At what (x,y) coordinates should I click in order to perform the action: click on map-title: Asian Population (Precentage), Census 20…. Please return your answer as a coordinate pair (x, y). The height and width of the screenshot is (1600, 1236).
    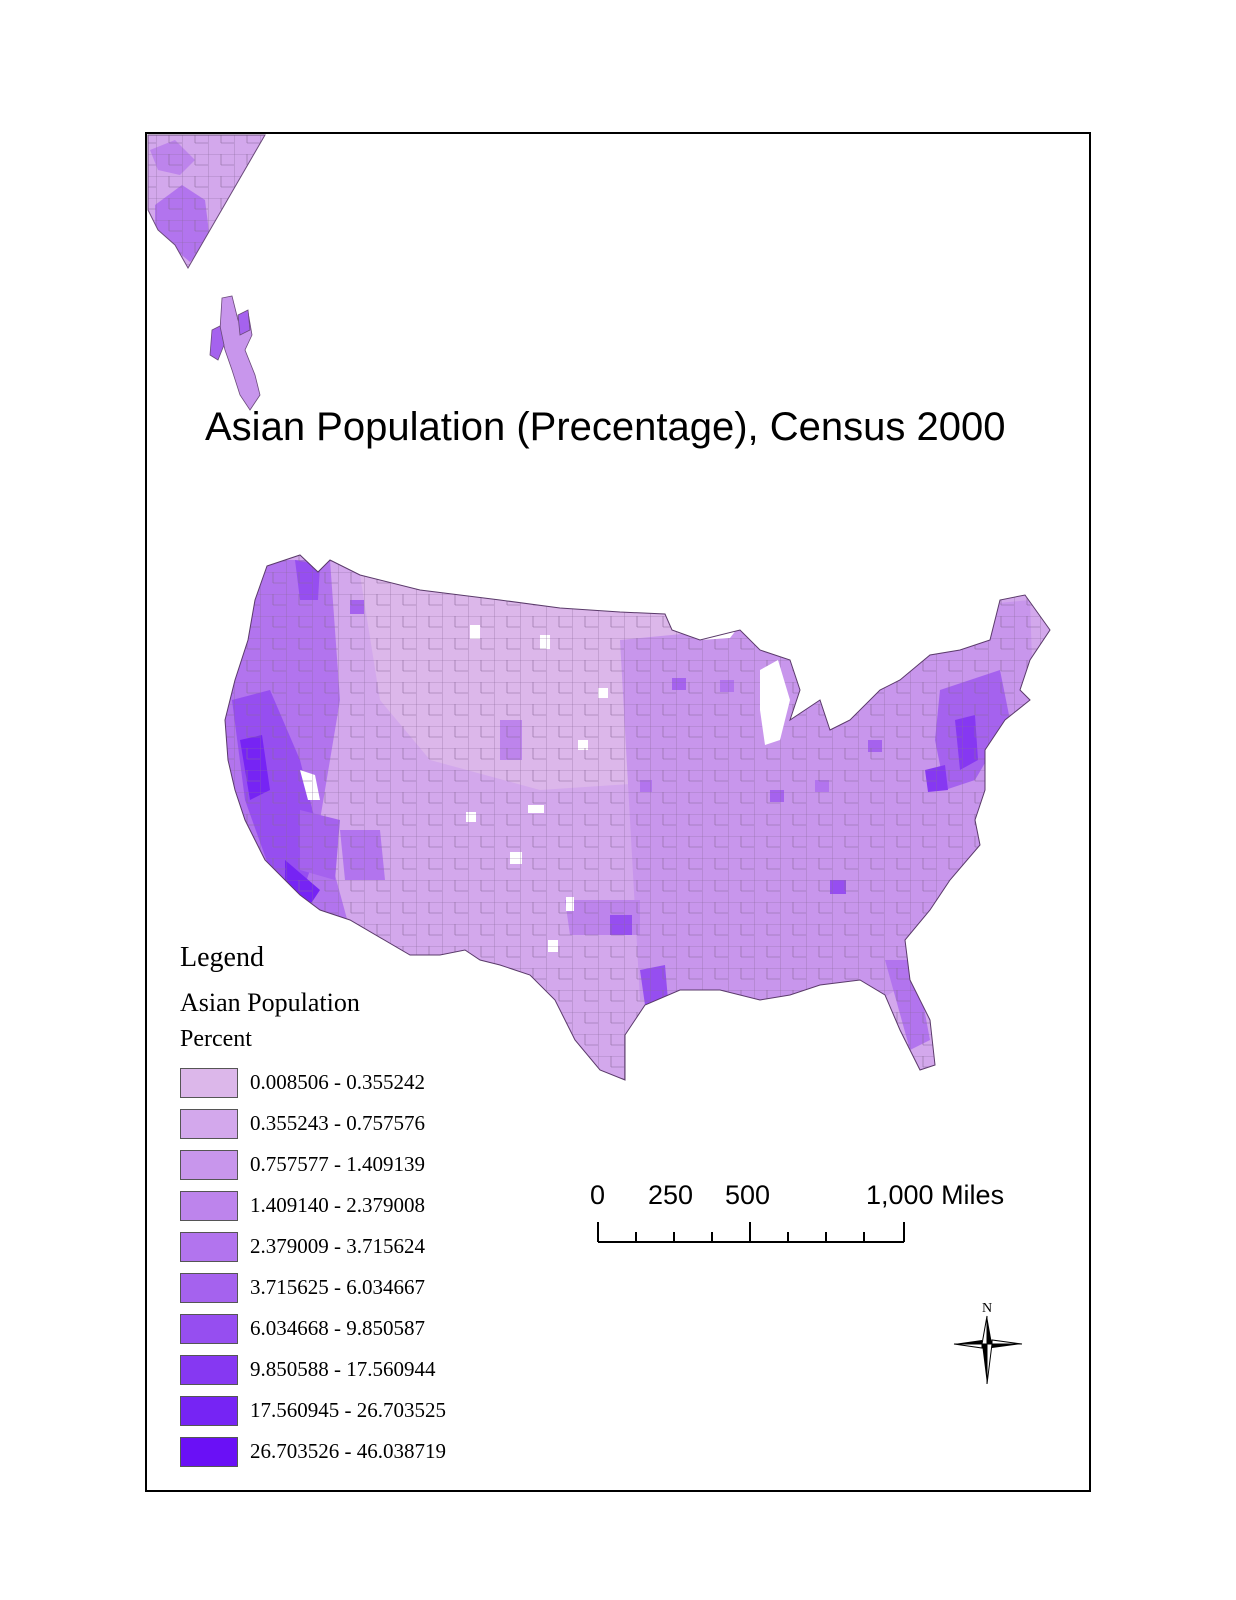
    Looking at the image, I should click on (605, 427).